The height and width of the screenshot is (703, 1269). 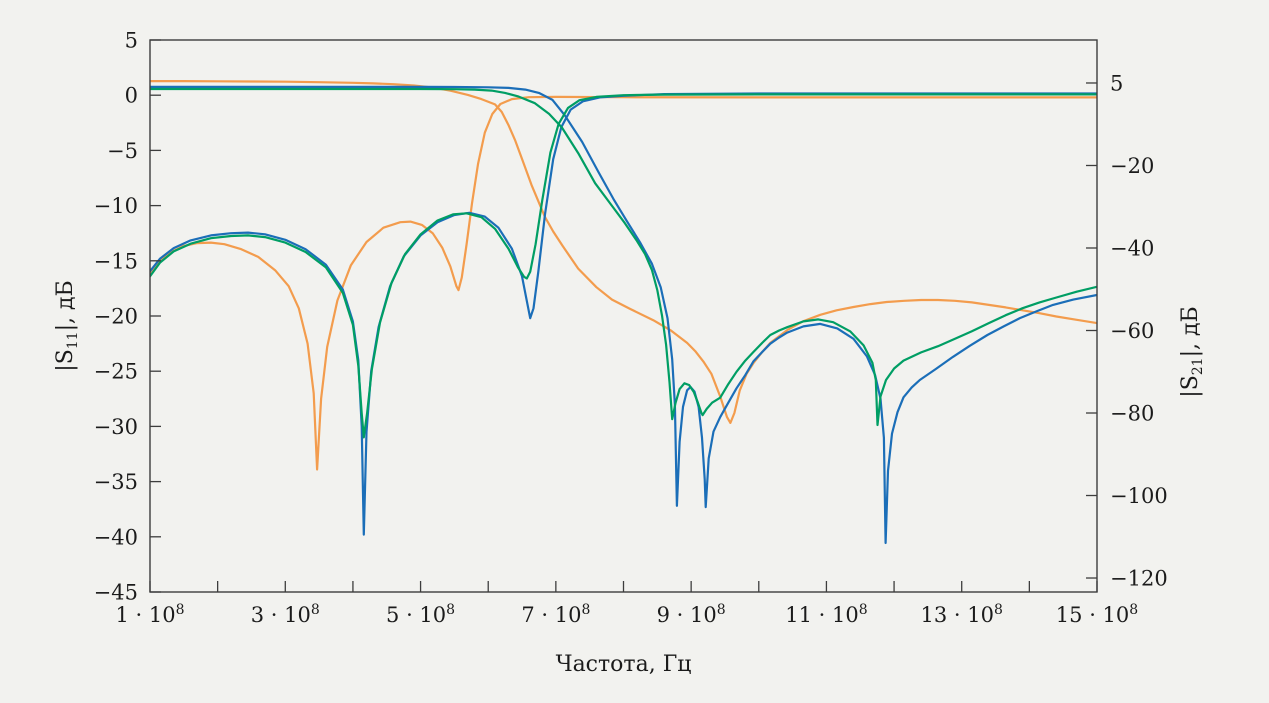 I want to click on right-tick-label: −80, so click(x=1132, y=414).